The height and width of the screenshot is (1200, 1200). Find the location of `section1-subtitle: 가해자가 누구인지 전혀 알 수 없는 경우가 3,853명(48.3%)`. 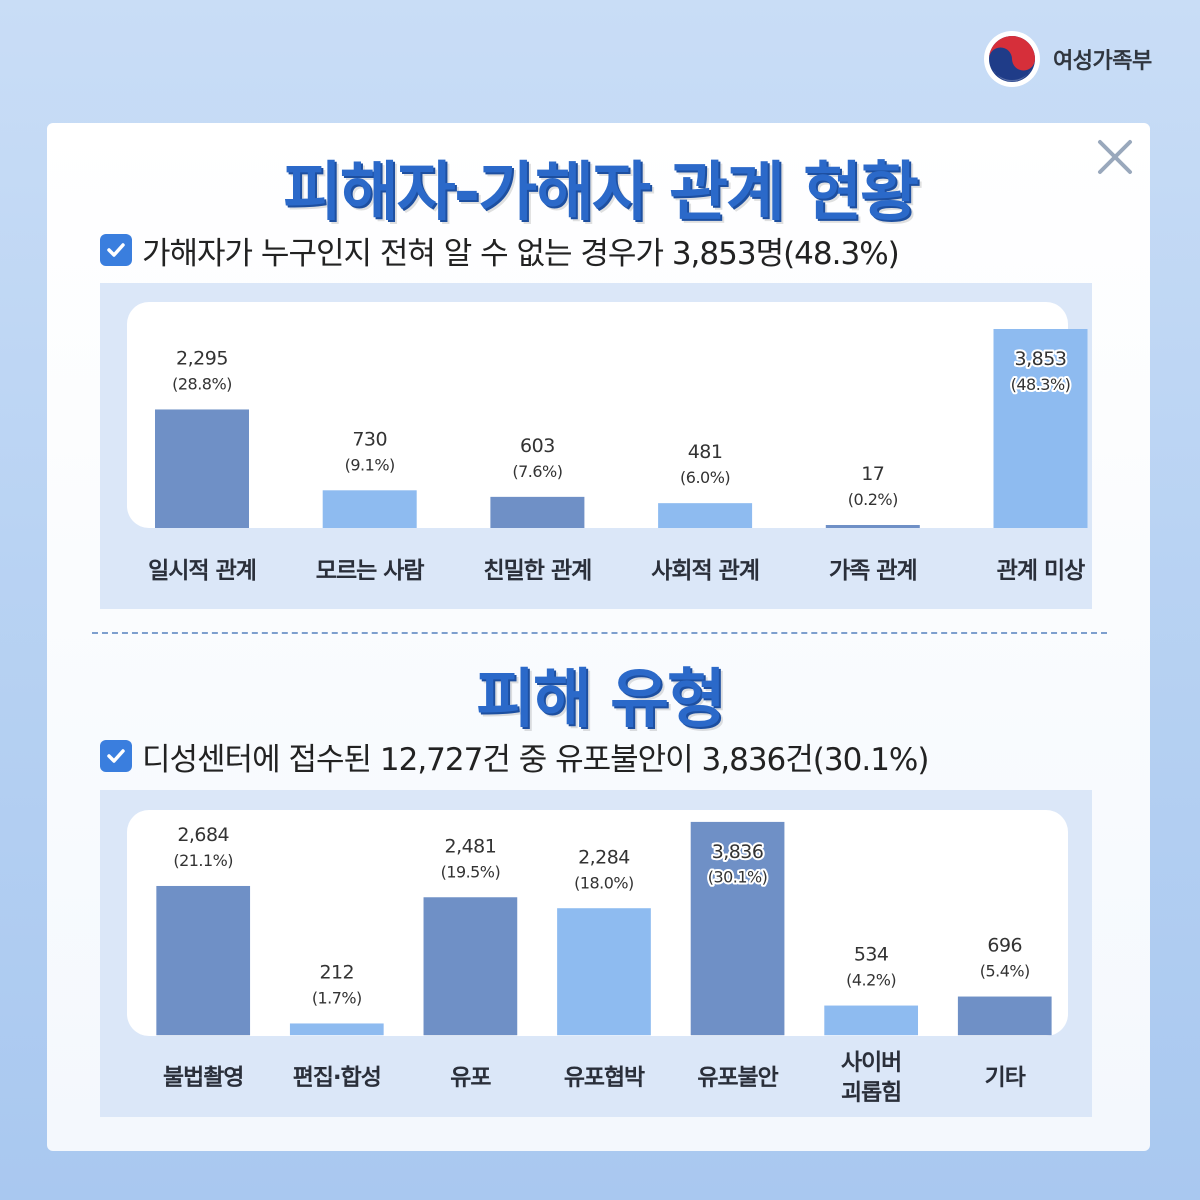

section1-subtitle: 가해자가 누구인지 전혀 알 수 없는 경우가 3,853명(48.3%) is located at coordinates (500, 251).